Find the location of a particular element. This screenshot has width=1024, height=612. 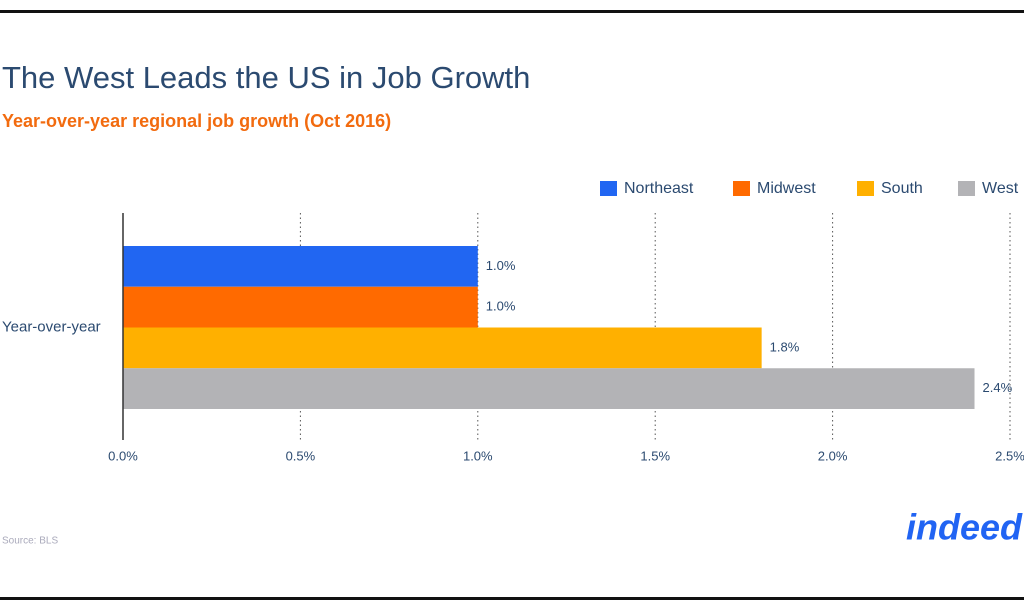

logo: indeed is located at coordinates (964, 527).